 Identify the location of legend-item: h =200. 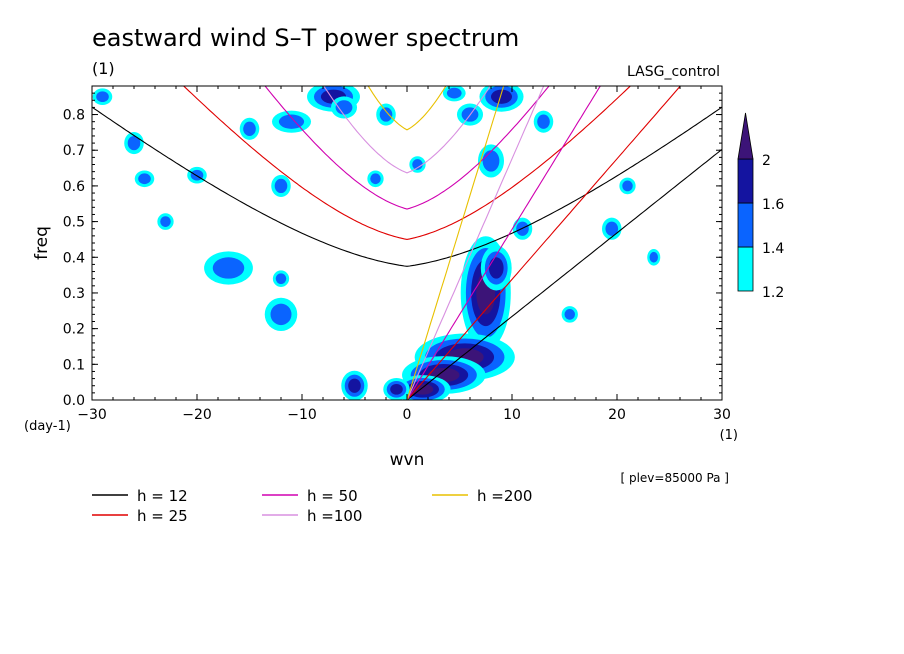
(482, 496).